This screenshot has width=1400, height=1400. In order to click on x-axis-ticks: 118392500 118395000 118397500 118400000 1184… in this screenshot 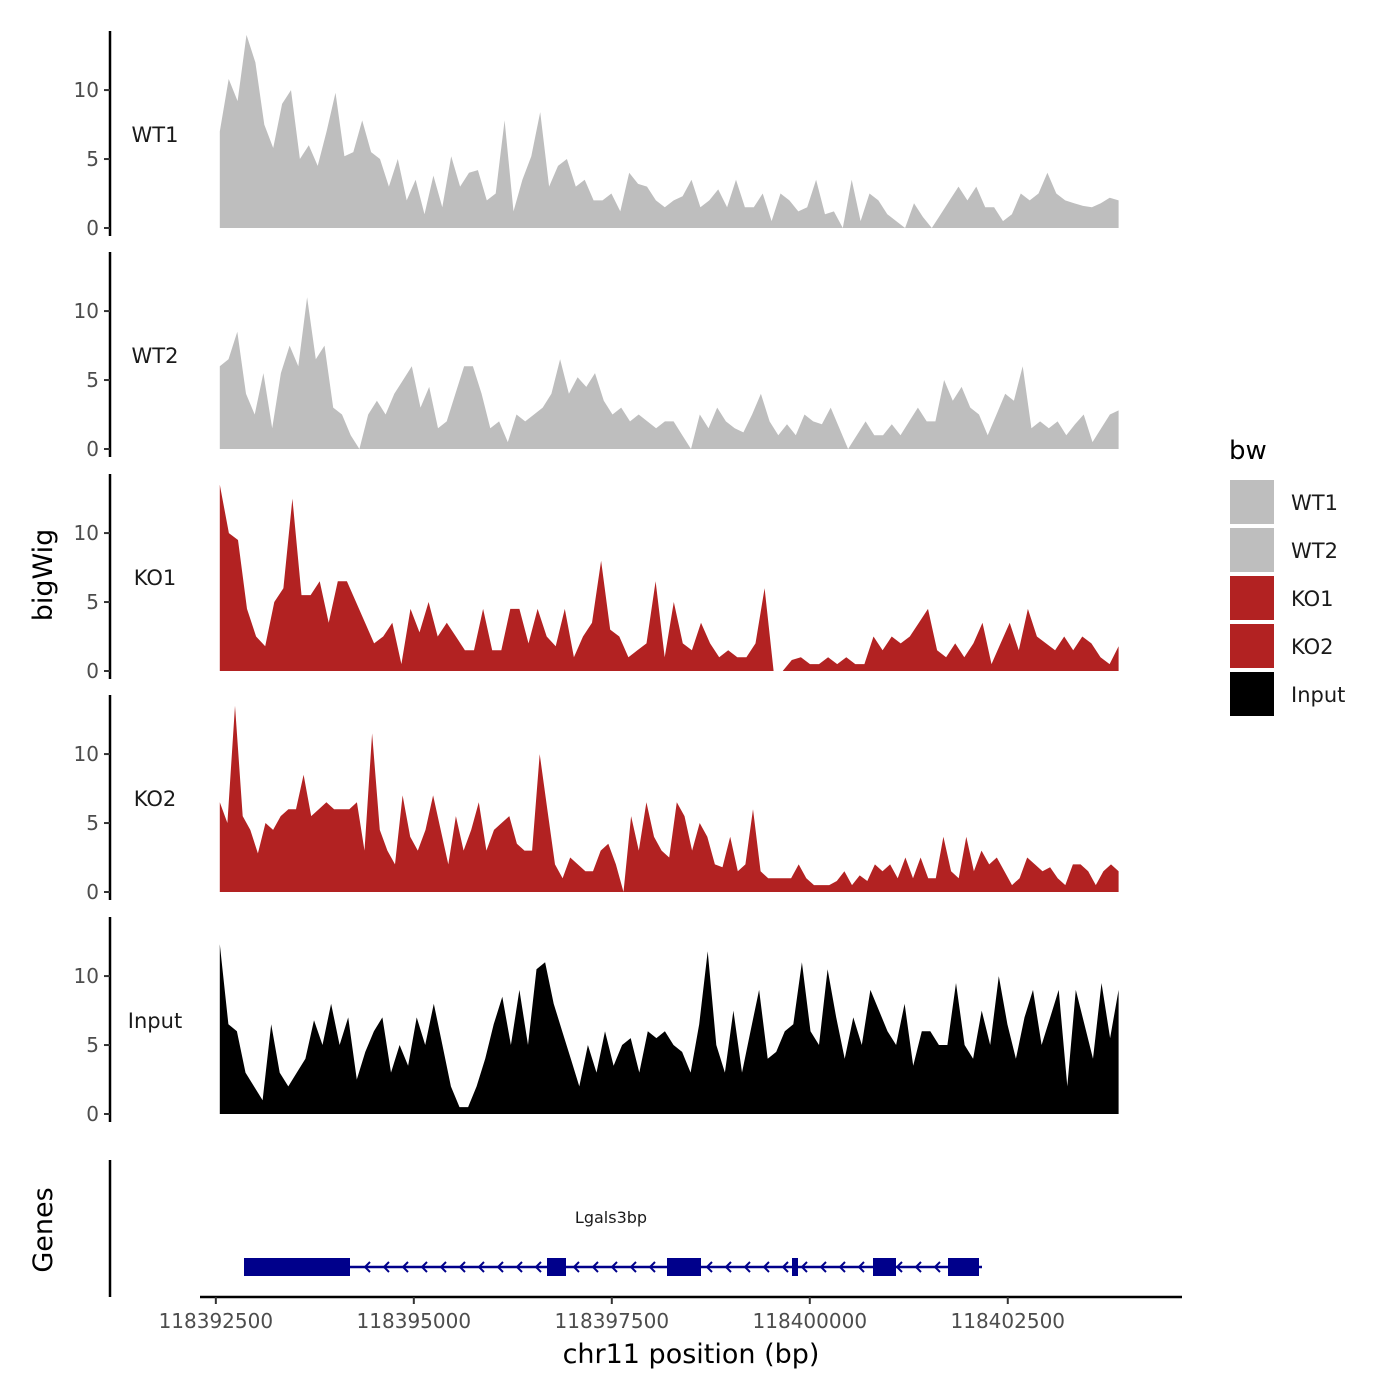, I will do `click(612, 1315)`.